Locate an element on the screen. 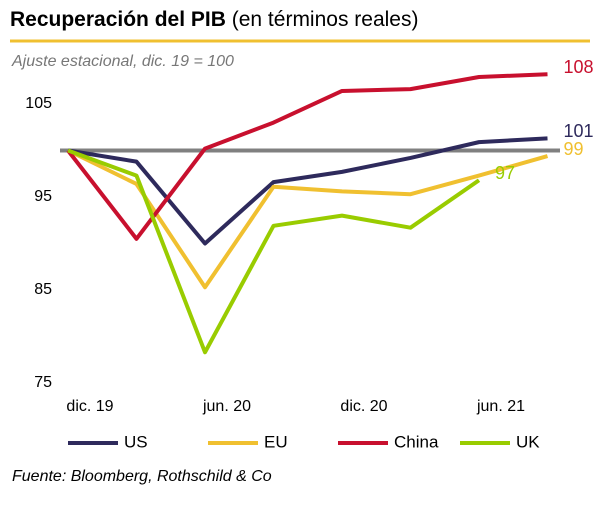 This screenshot has height=513, width=598. title-note: (en términos reales) is located at coordinates (325, 19).